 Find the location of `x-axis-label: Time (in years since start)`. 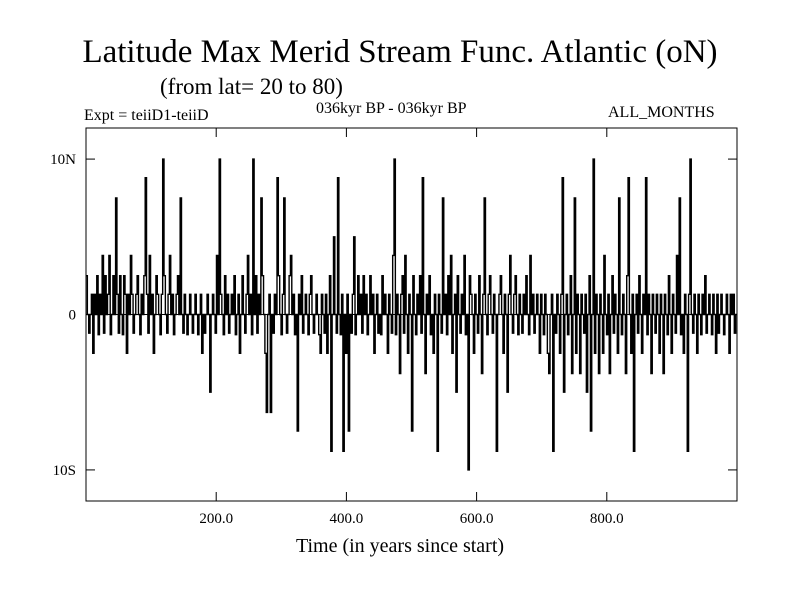

x-axis-label: Time (in years since start) is located at coordinates (400, 546).